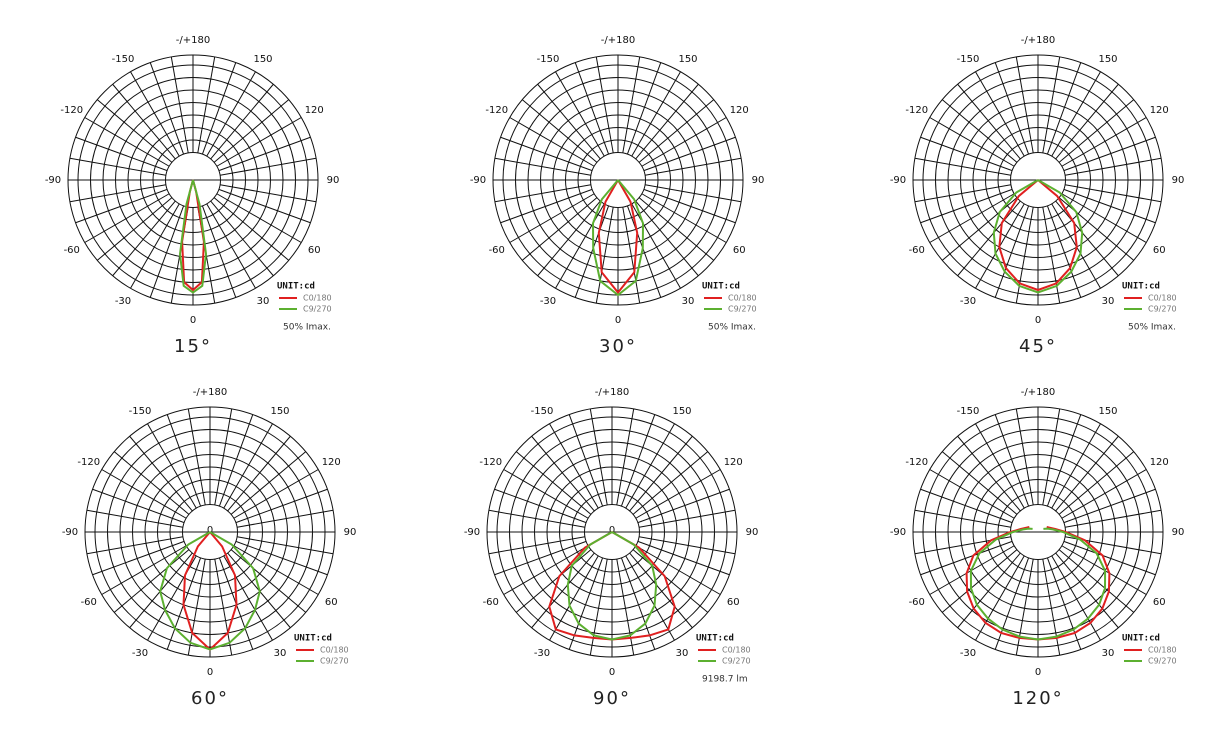  What do you see at coordinates (725, 680) in the screenshot?
I see `note: 9198.7 lm` at bounding box center [725, 680].